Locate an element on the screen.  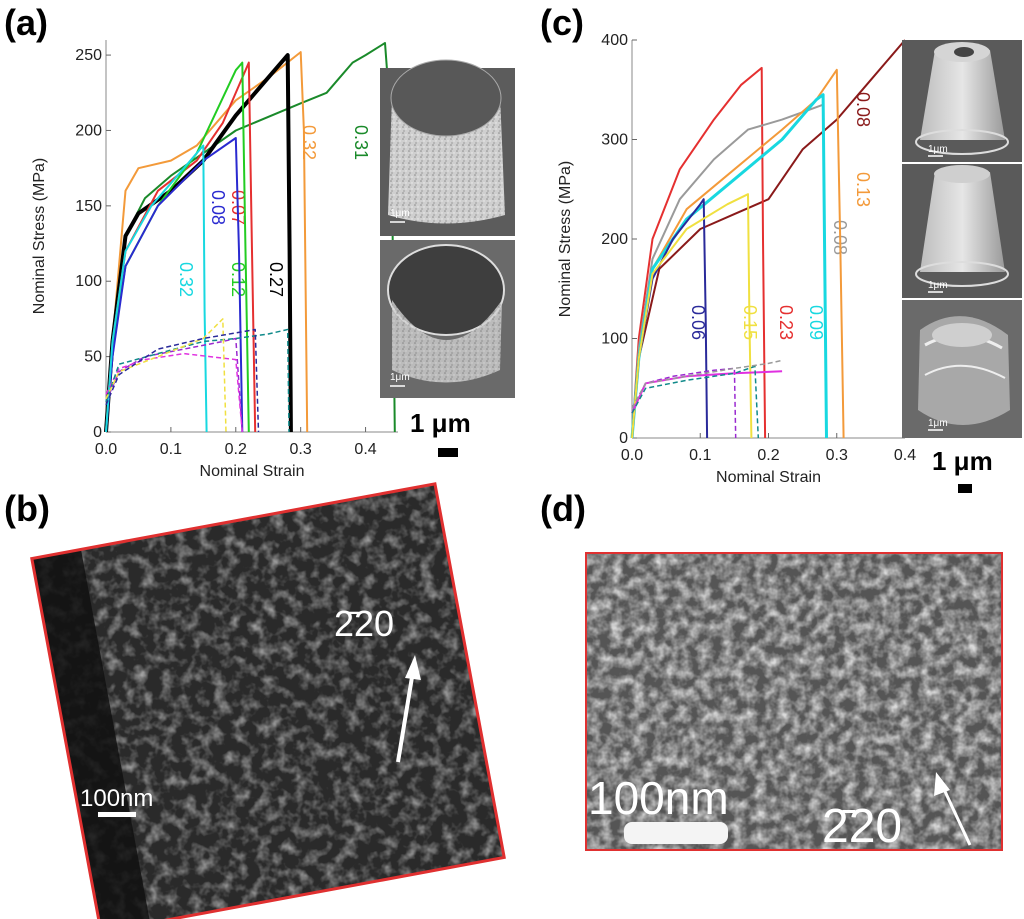
y-tick-label-c: 300 is located at coordinates (614, 140).